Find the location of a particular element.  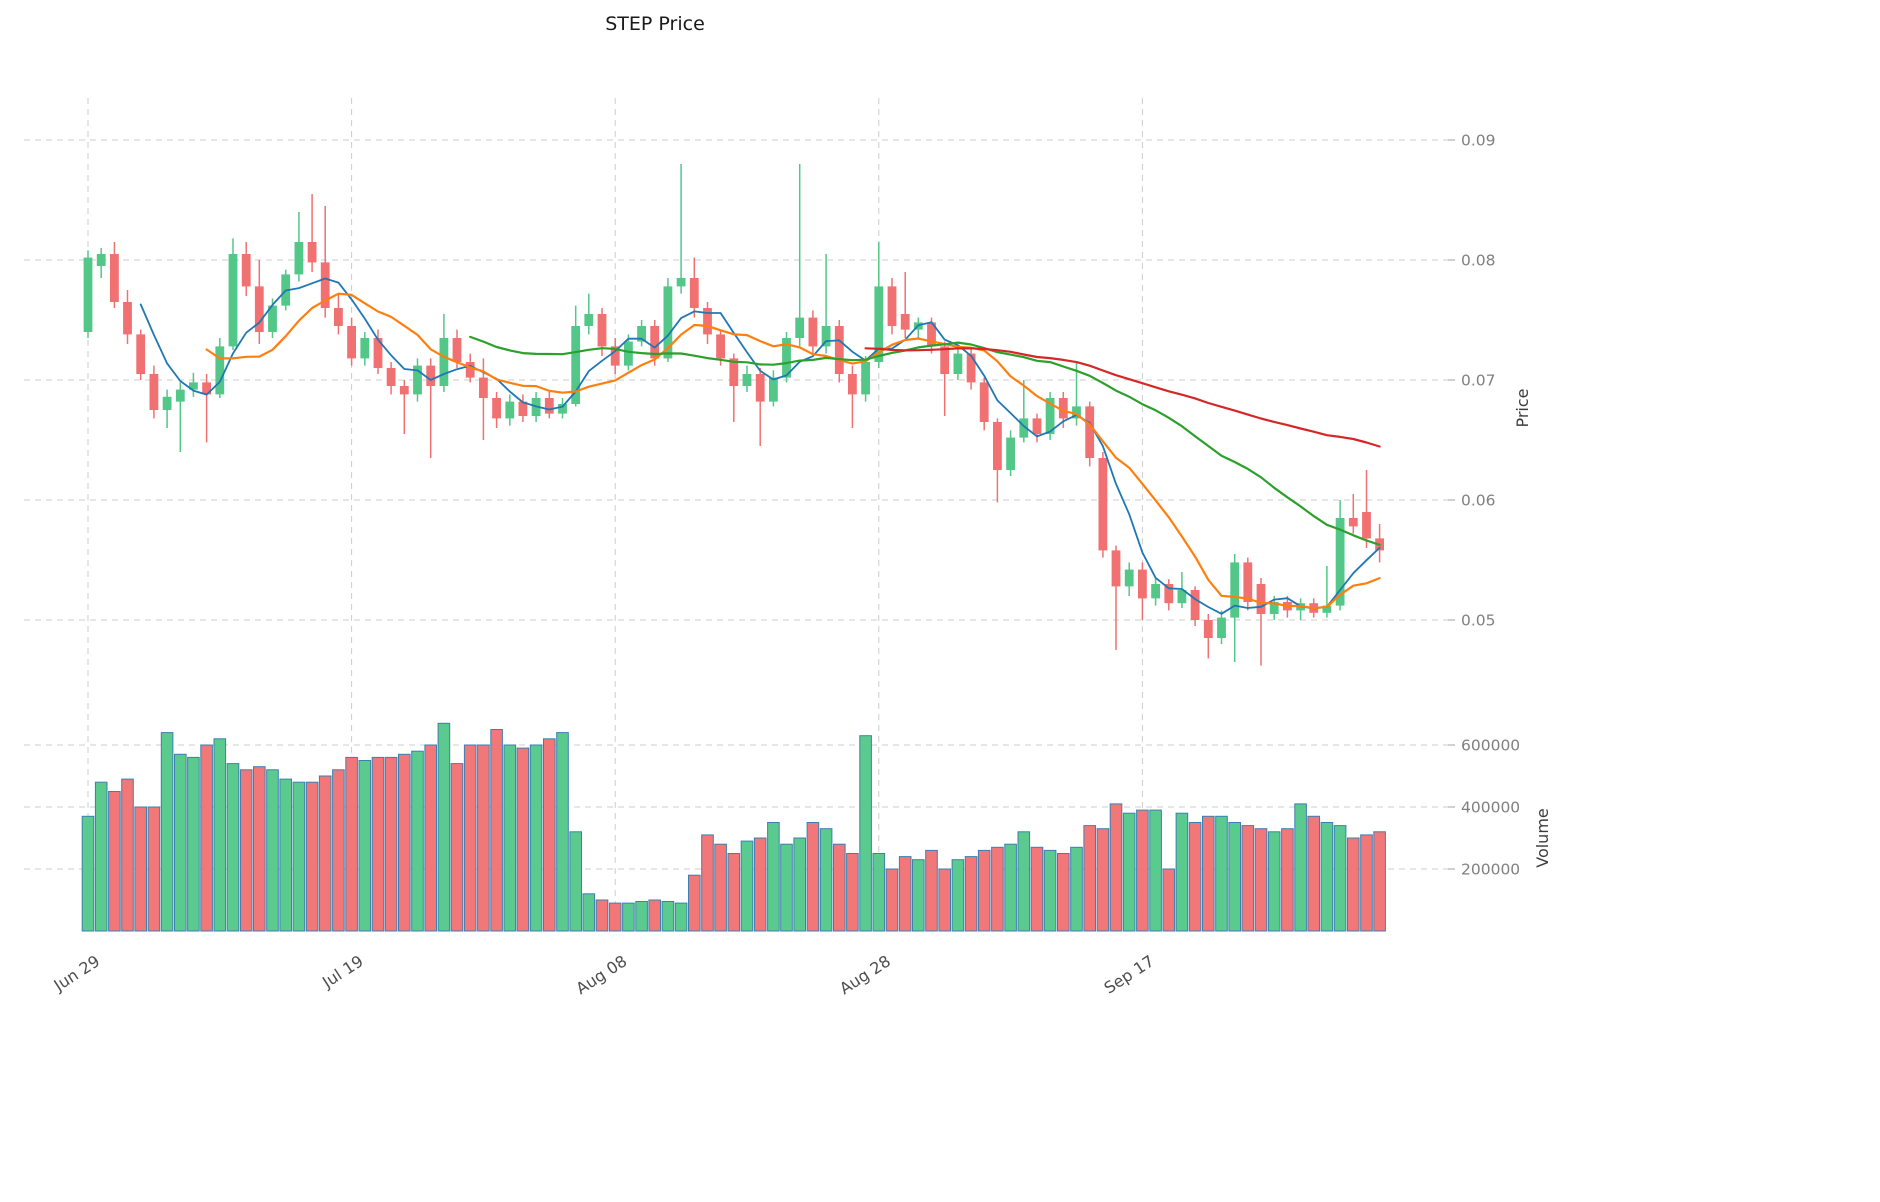

x-tick-label: Sep 17 is located at coordinates (1129, 974).